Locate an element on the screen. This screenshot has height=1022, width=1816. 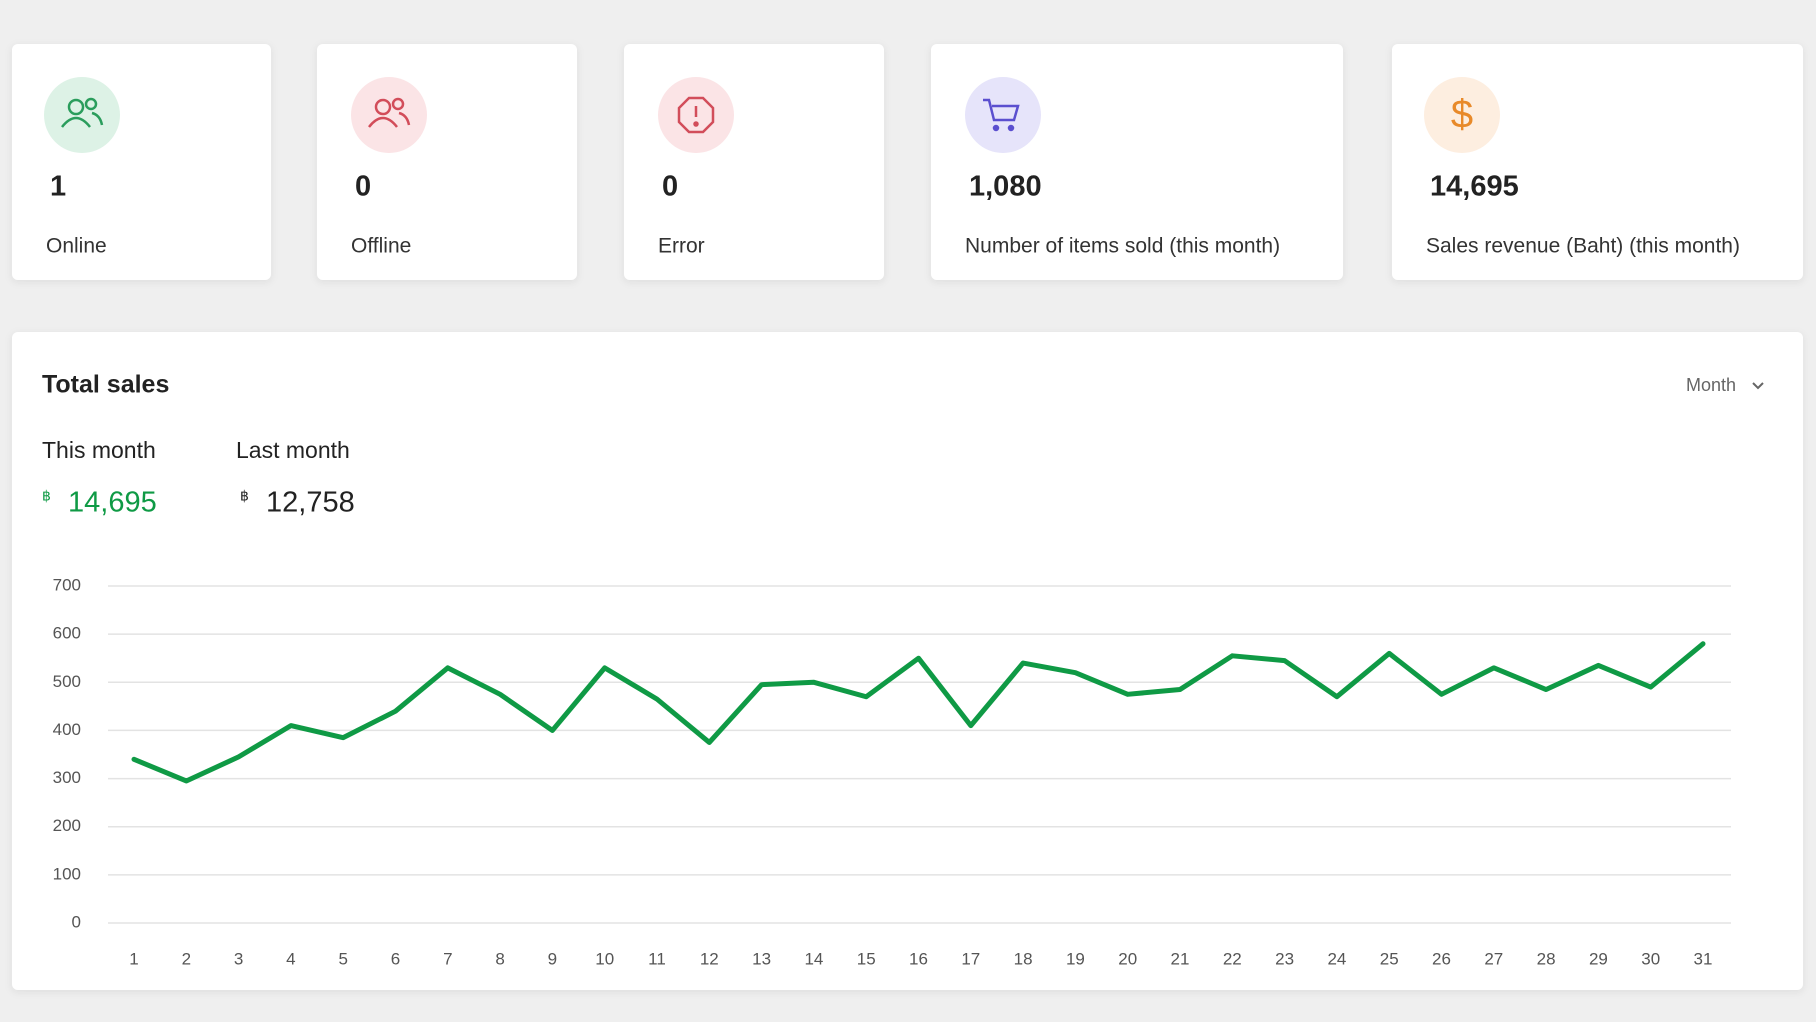
x-tick-label: 18 is located at coordinates (1023, 958).